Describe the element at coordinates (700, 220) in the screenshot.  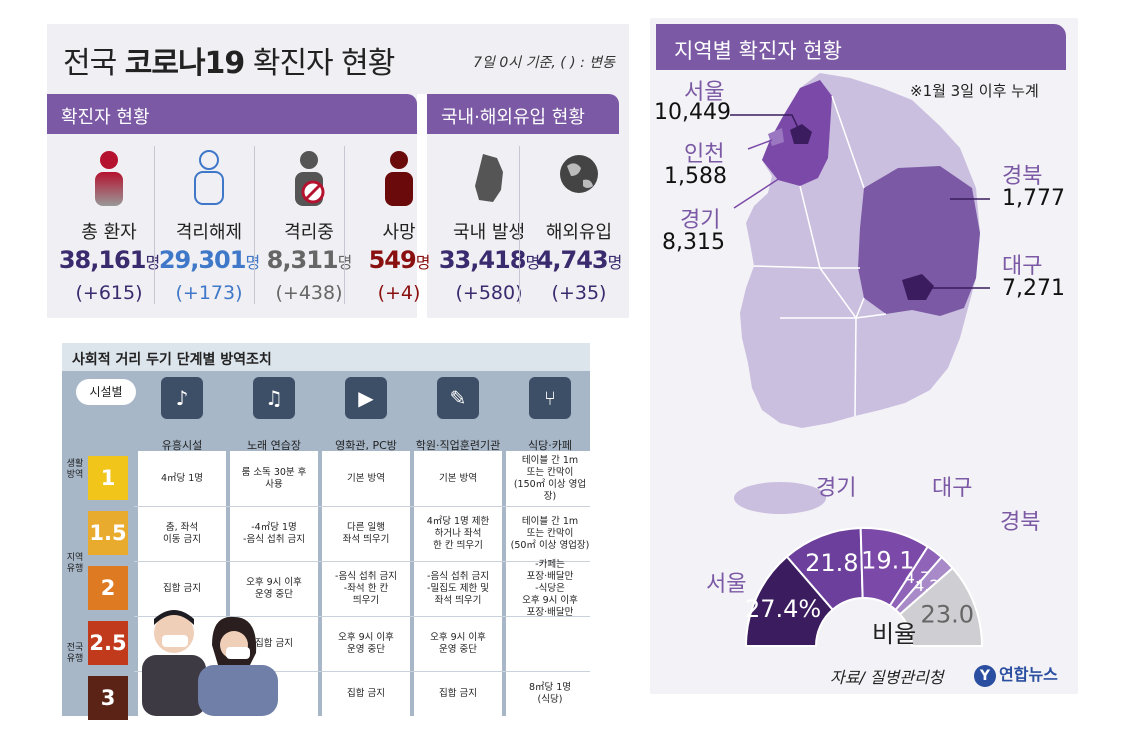
I see `gyeonggi-label: 경기` at that location.